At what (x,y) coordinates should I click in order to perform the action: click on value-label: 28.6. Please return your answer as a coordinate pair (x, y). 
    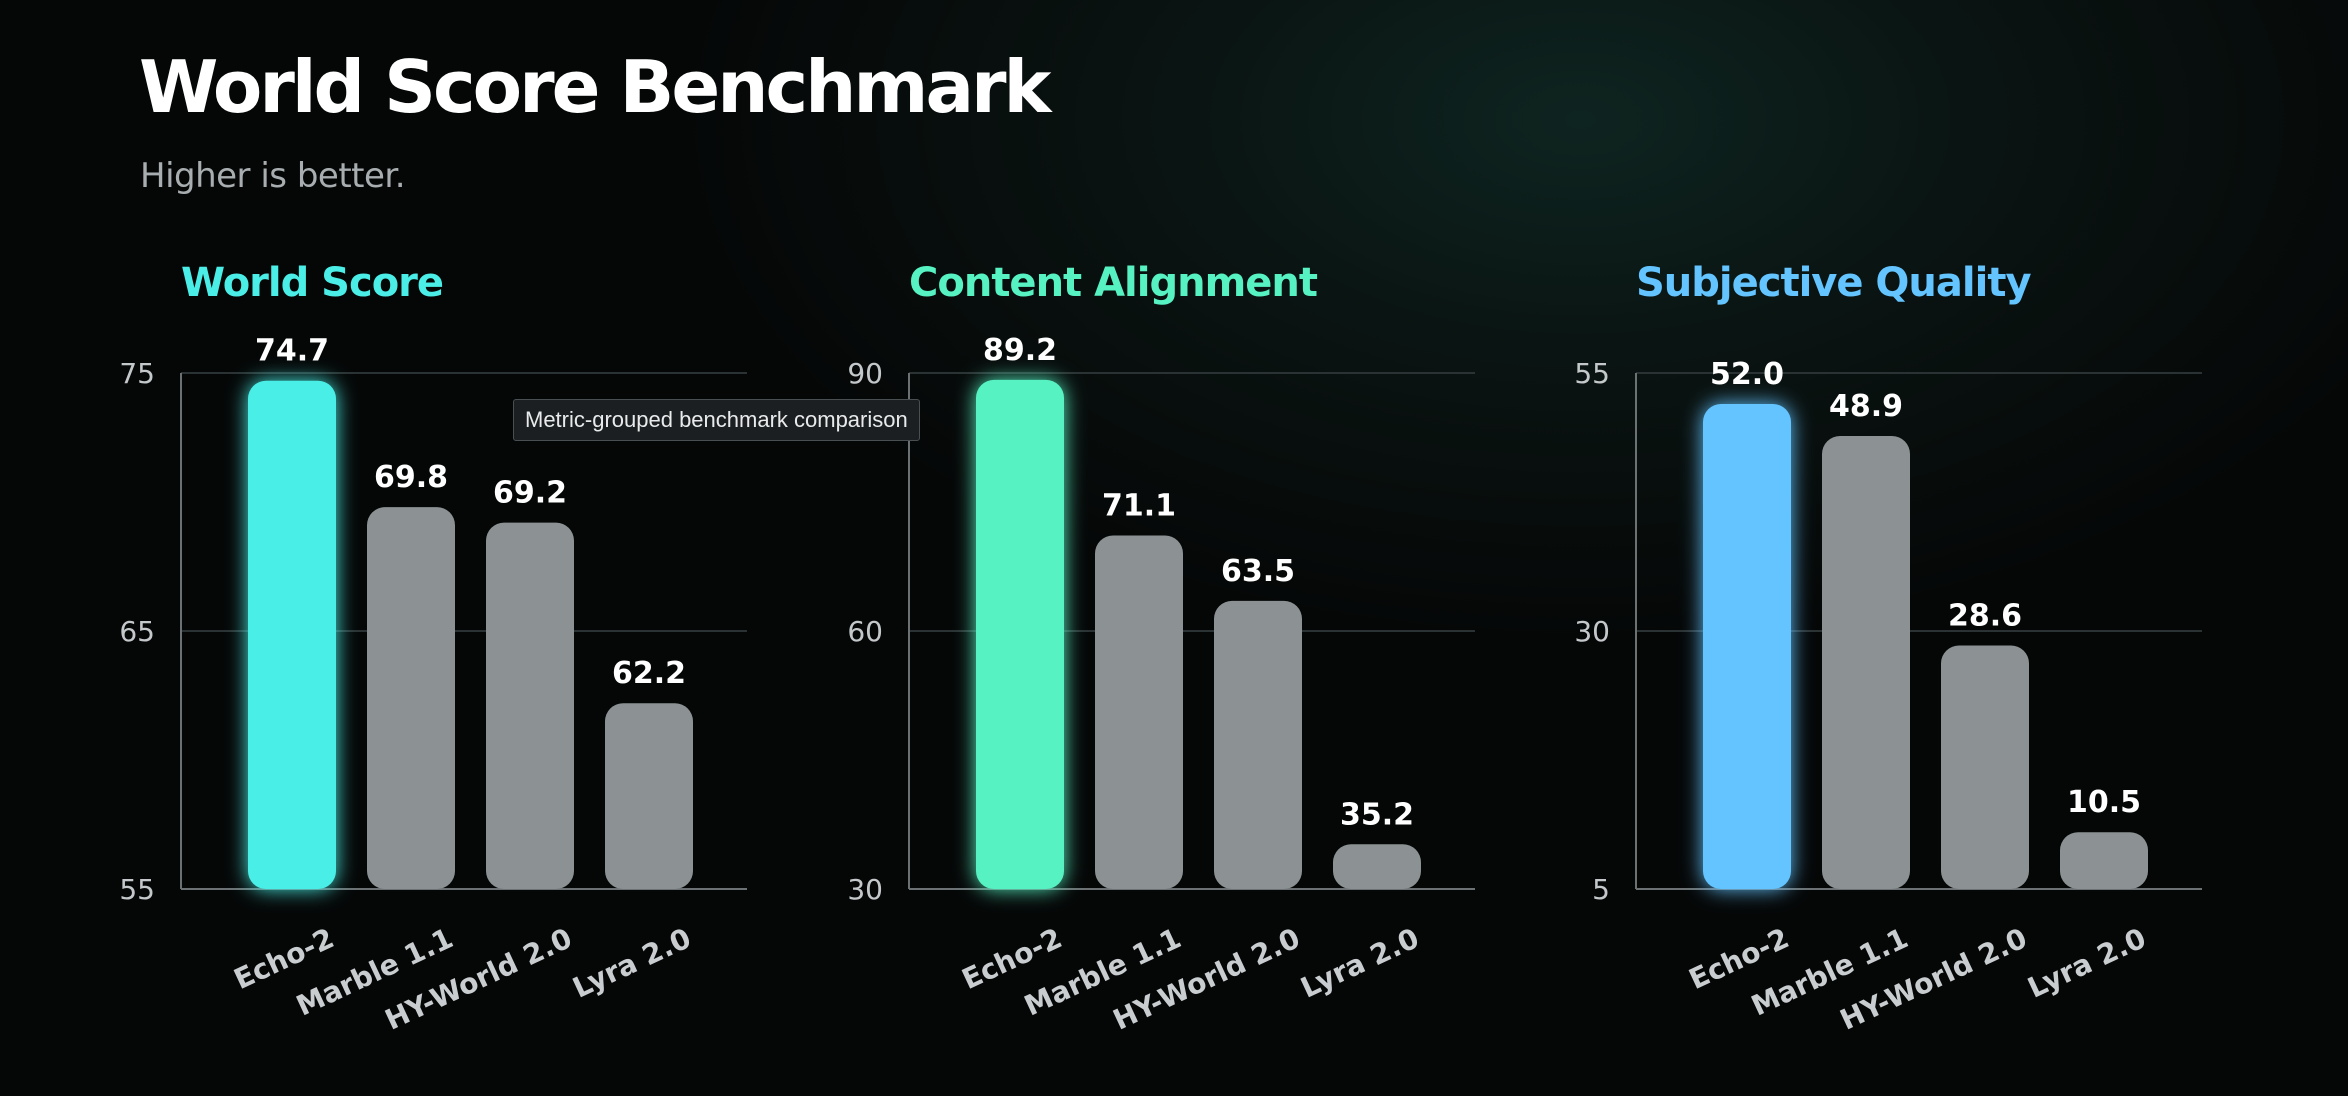
    Looking at the image, I should click on (1985, 615).